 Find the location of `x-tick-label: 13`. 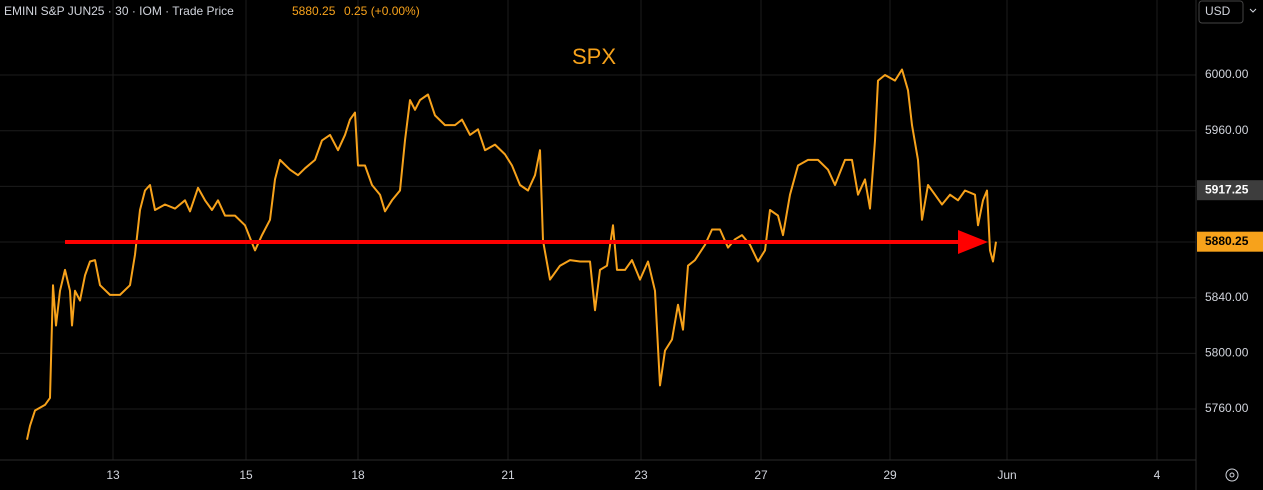

x-tick-label: 13 is located at coordinates (113, 475).